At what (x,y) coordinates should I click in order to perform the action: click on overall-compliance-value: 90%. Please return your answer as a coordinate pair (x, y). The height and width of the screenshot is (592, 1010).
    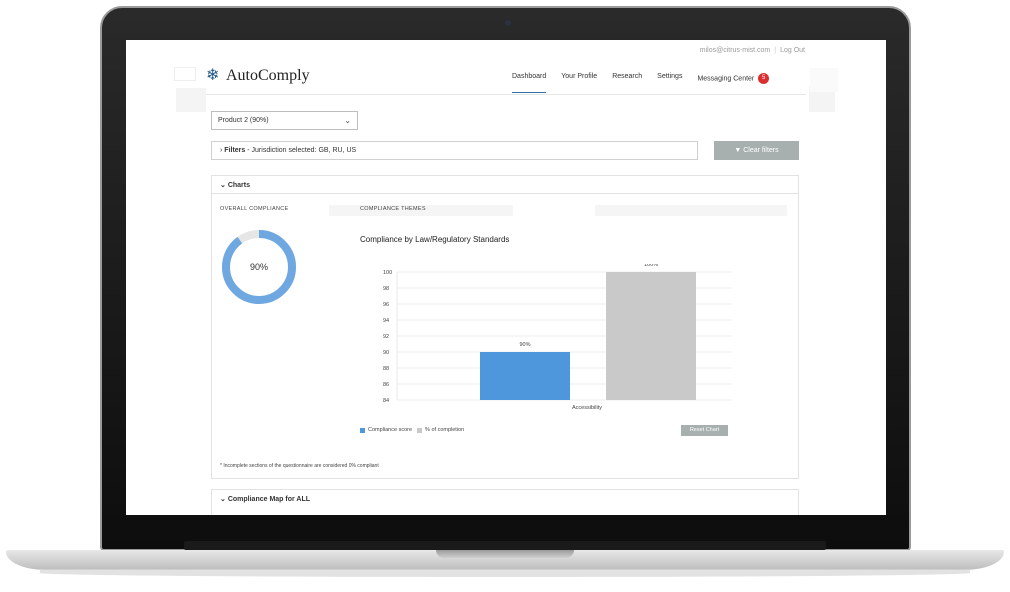
    Looking at the image, I should click on (259, 267).